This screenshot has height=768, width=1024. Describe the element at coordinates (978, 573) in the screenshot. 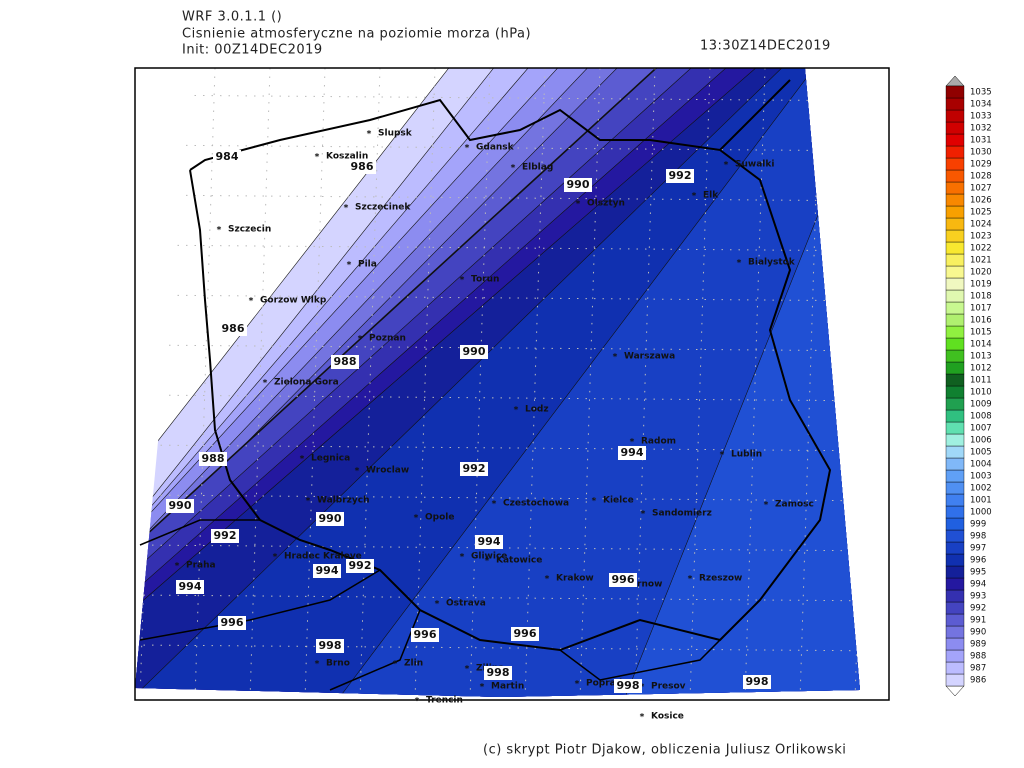

I see `legend-label: 995` at that location.